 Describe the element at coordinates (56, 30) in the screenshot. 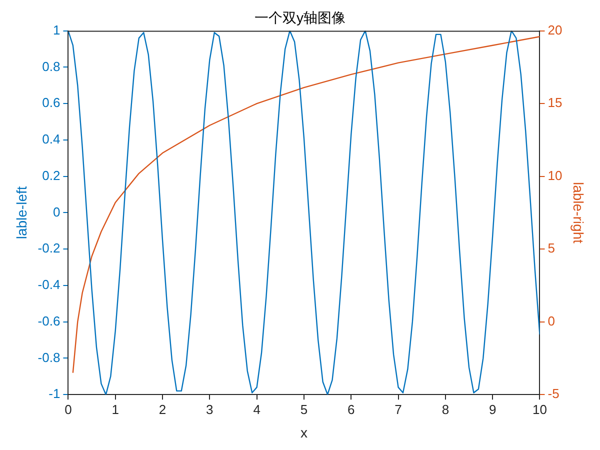

I see `y-tick-label: 1` at that location.